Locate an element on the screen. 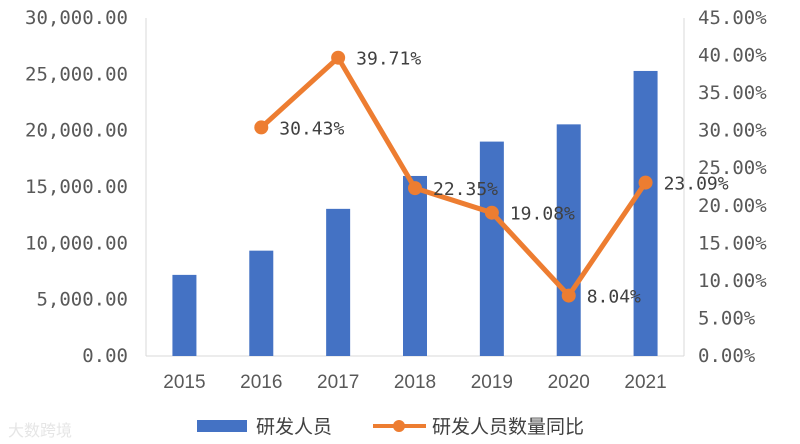 Image resolution: width=800 pixels, height=444 pixels. x-tick-label: 2017 is located at coordinates (338, 382).